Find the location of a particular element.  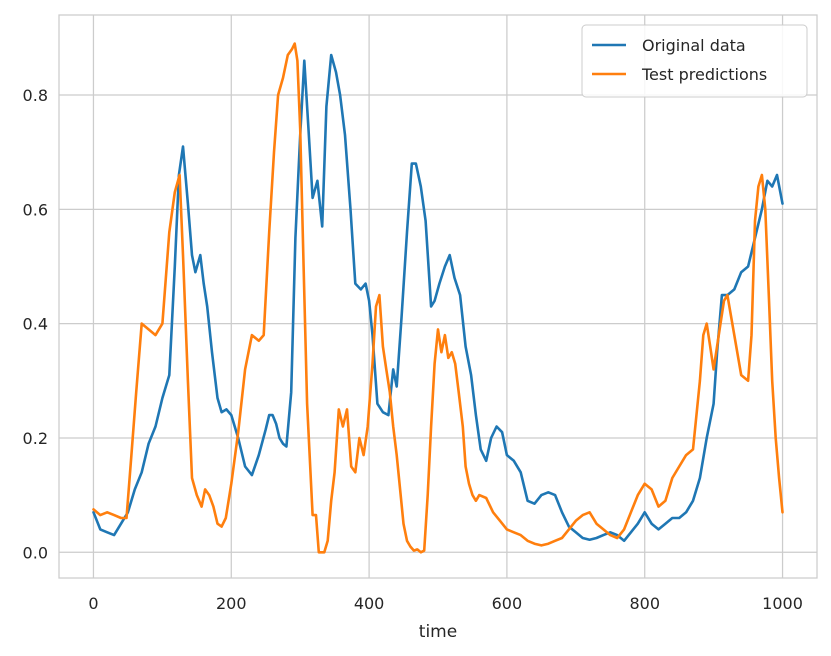

legend-label-1: Test predictions is located at coordinates (704, 74).